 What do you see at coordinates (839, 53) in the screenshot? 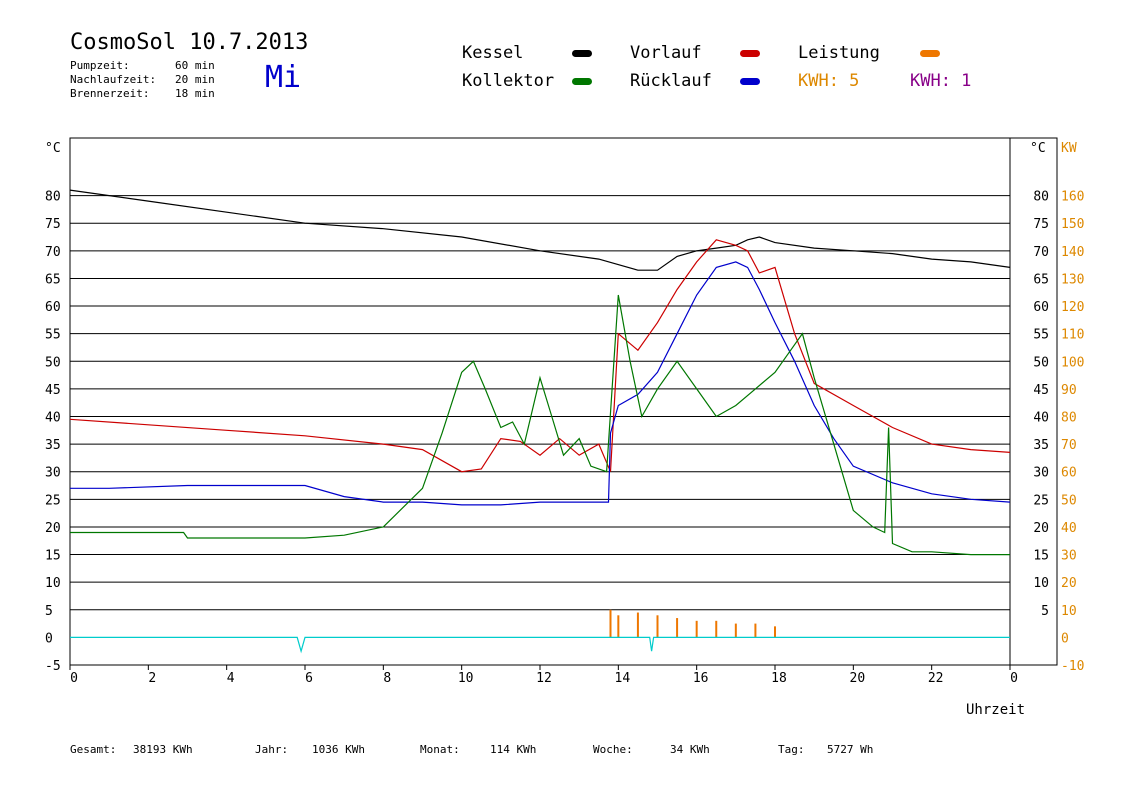
I see `legend-leistung-label: Leistung` at bounding box center [839, 53].